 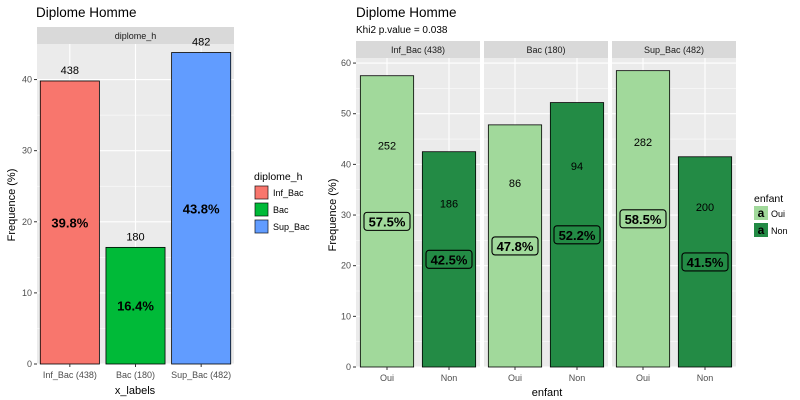 I want to click on chart2-facet-strip-label: Sup_Bac (482), so click(x=674, y=50).